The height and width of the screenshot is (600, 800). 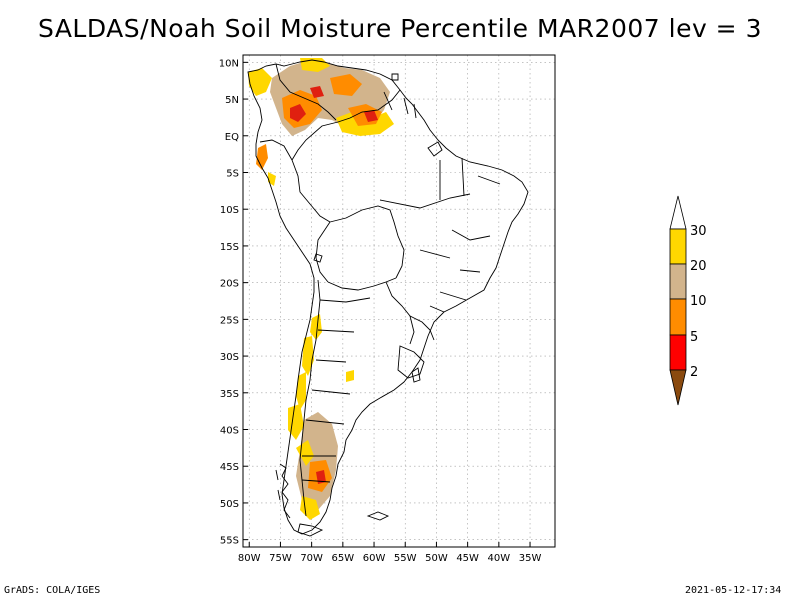 What do you see at coordinates (336, 390) in the screenshot?
I see `border-argentina-provinces` at bounding box center [336, 390].